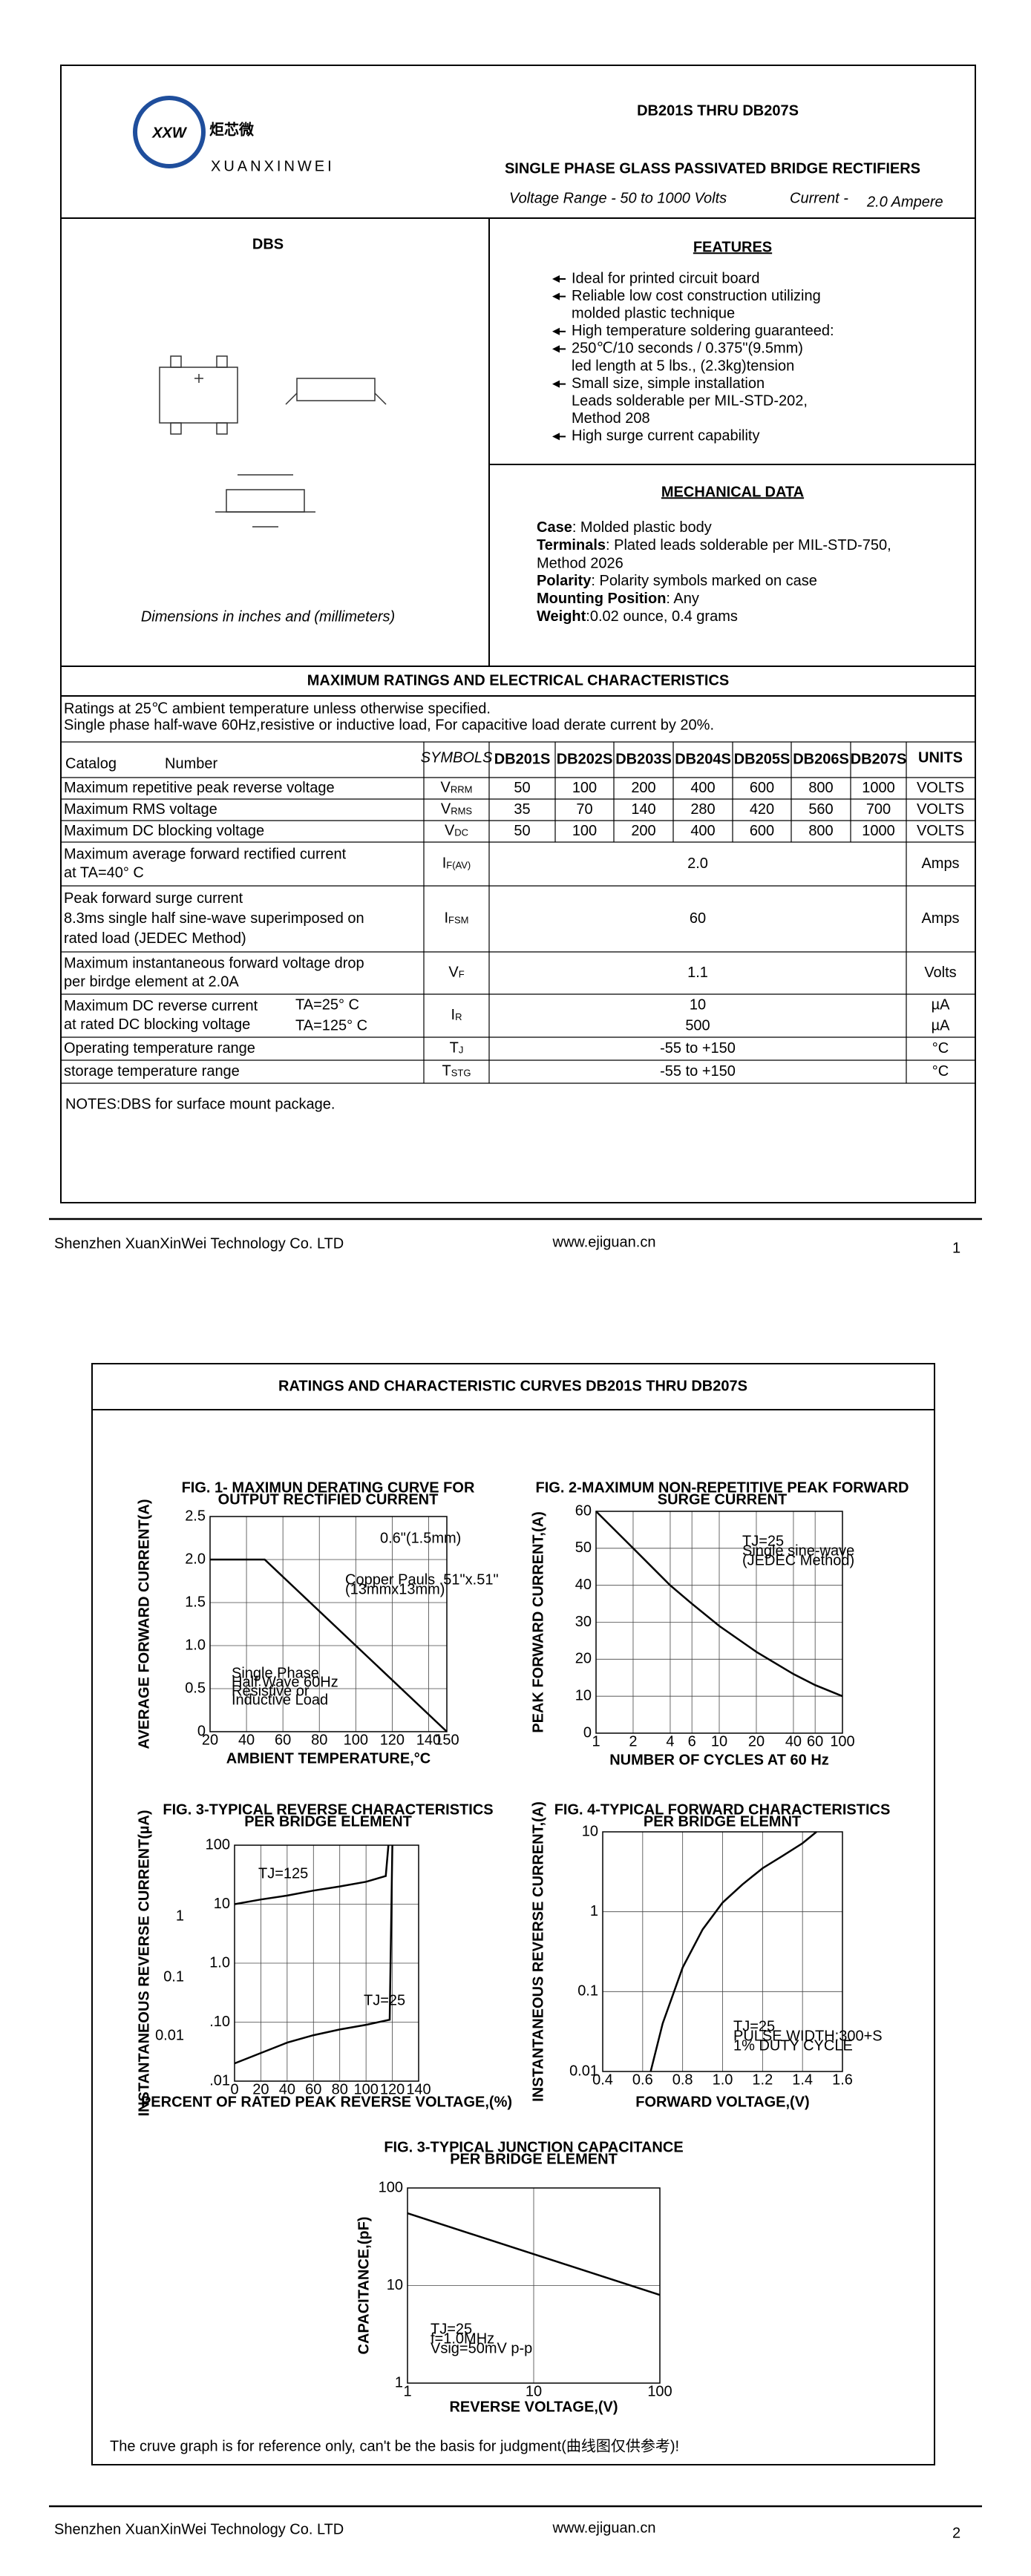  Describe the element at coordinates (384, 2000) in the screenshot. I see `series-label: TJ=25` at that location.